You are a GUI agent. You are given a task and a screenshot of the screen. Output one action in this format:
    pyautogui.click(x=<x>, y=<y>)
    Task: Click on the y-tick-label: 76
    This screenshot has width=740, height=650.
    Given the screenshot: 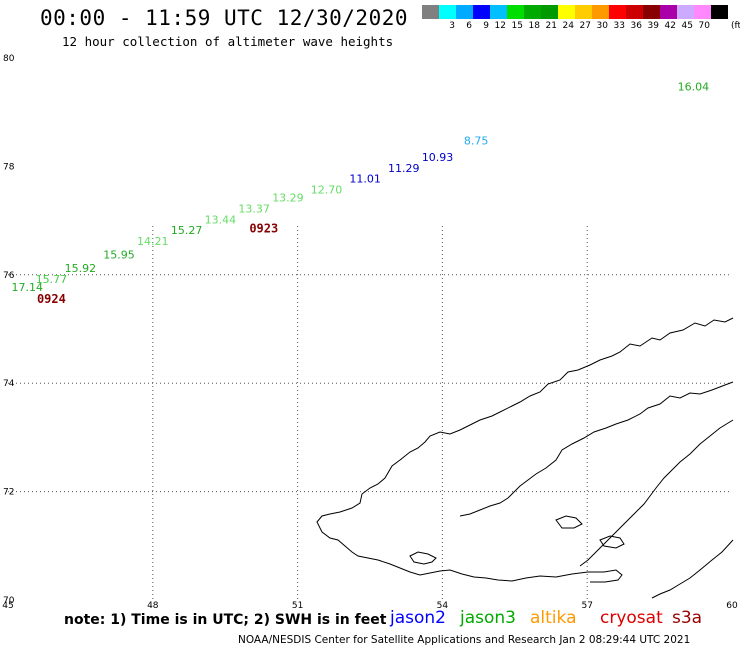 What is the action you would take?
    pyautogui.click(x=9, y=276)
    